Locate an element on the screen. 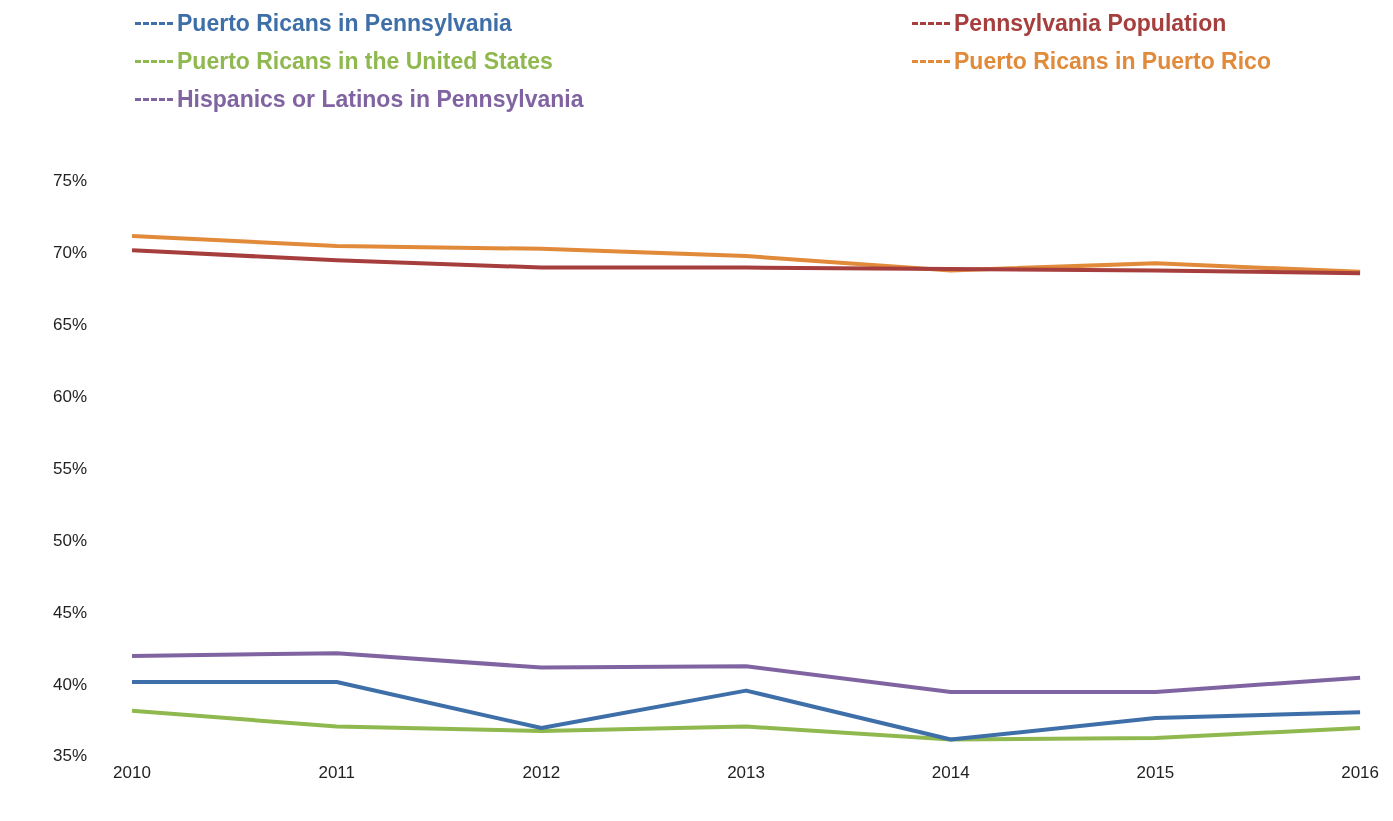 The width and height of the screenshot is (1393, 821). legend-label: Pennsylvania Population is located at coordinates (1090, 23).